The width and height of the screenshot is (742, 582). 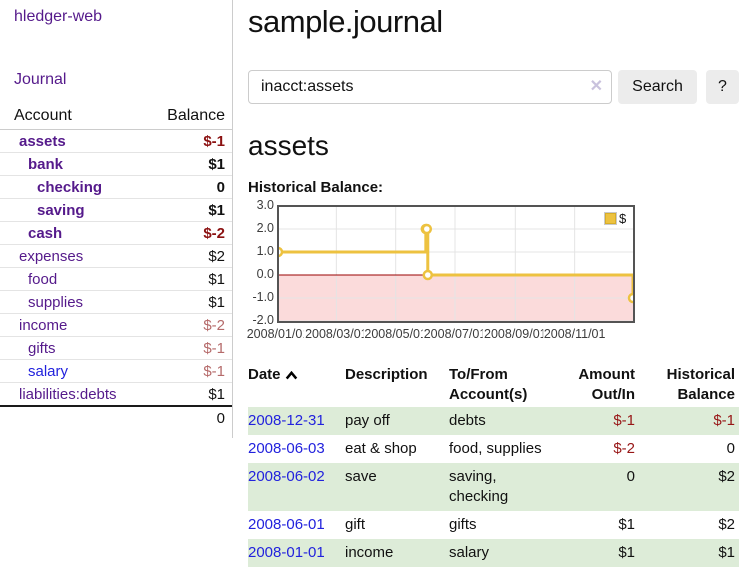 What do you see at coordinates (504, 421) in the screenshot?
I see `transaction-accounts: debts` at bounding box center [504, 421].